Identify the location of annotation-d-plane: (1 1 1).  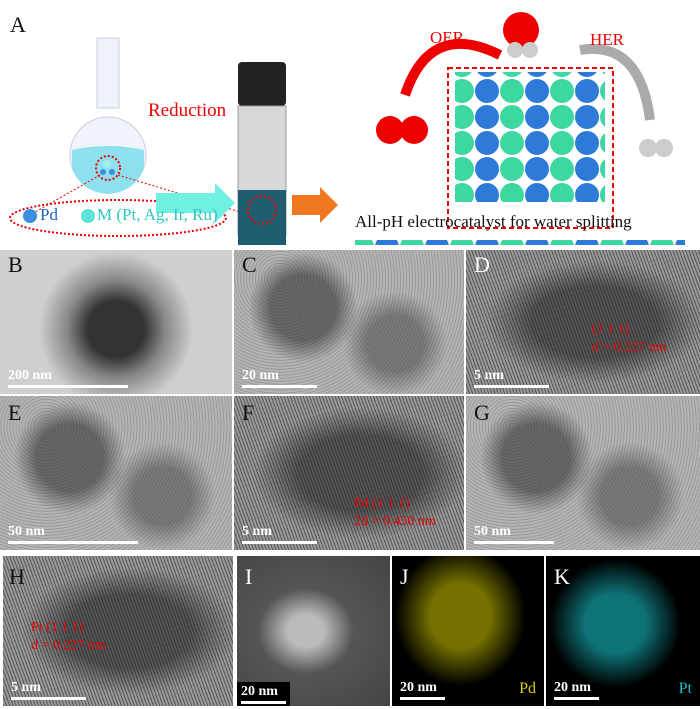
(611, 329).